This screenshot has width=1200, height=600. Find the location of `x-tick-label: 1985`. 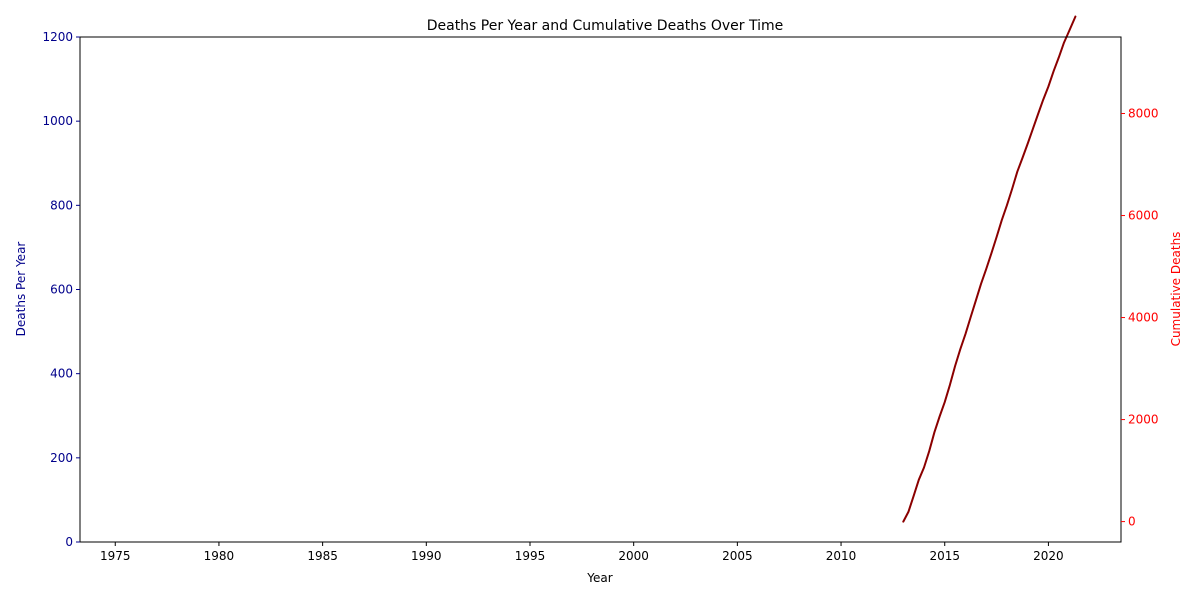

x-tick-label: 1985 is located at coordinates (322, 556).